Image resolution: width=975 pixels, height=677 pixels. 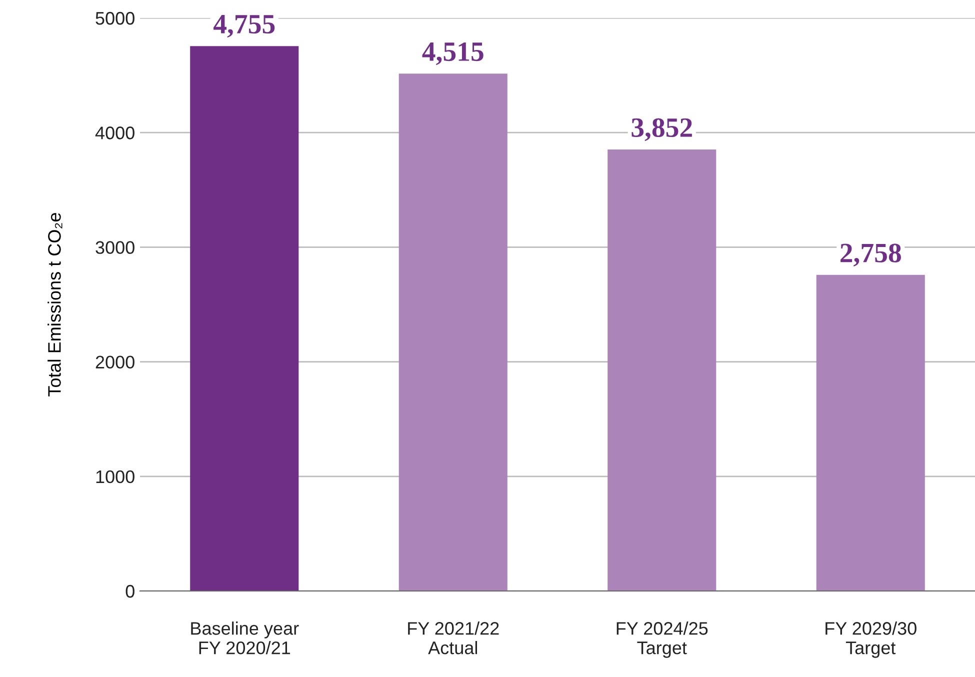 What do you see at coordinates (453, 638) in the screenshot?
I see `x-tick-label: FY 2021/22 Actual` at bounding box center [453, 638].